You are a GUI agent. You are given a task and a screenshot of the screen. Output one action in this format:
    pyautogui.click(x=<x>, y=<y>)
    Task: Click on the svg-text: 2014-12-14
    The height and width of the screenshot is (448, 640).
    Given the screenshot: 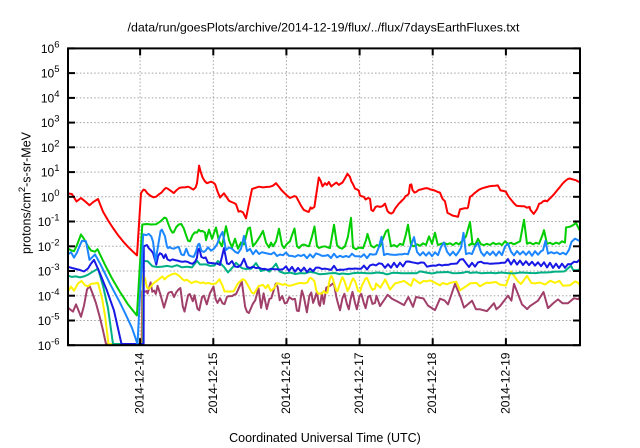 What is the action you would take?
    pyautogui.click(x=140, y=383)
    